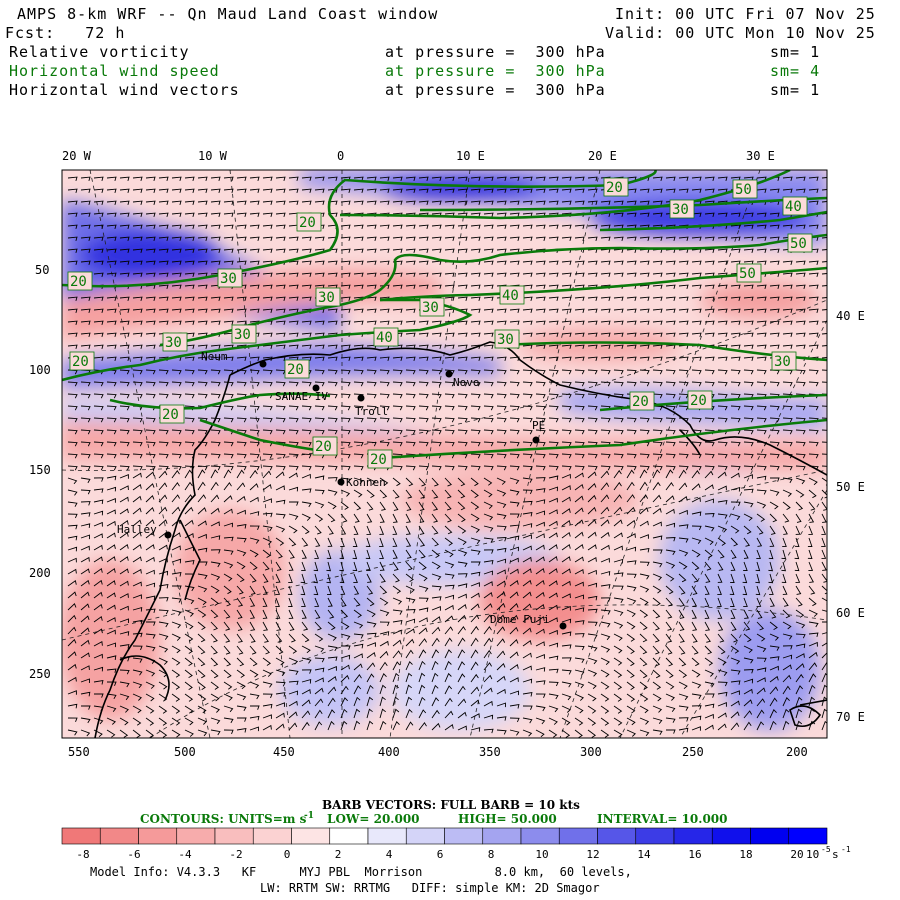  I want to click on colorbar-tick: 4, so click(389, 854).